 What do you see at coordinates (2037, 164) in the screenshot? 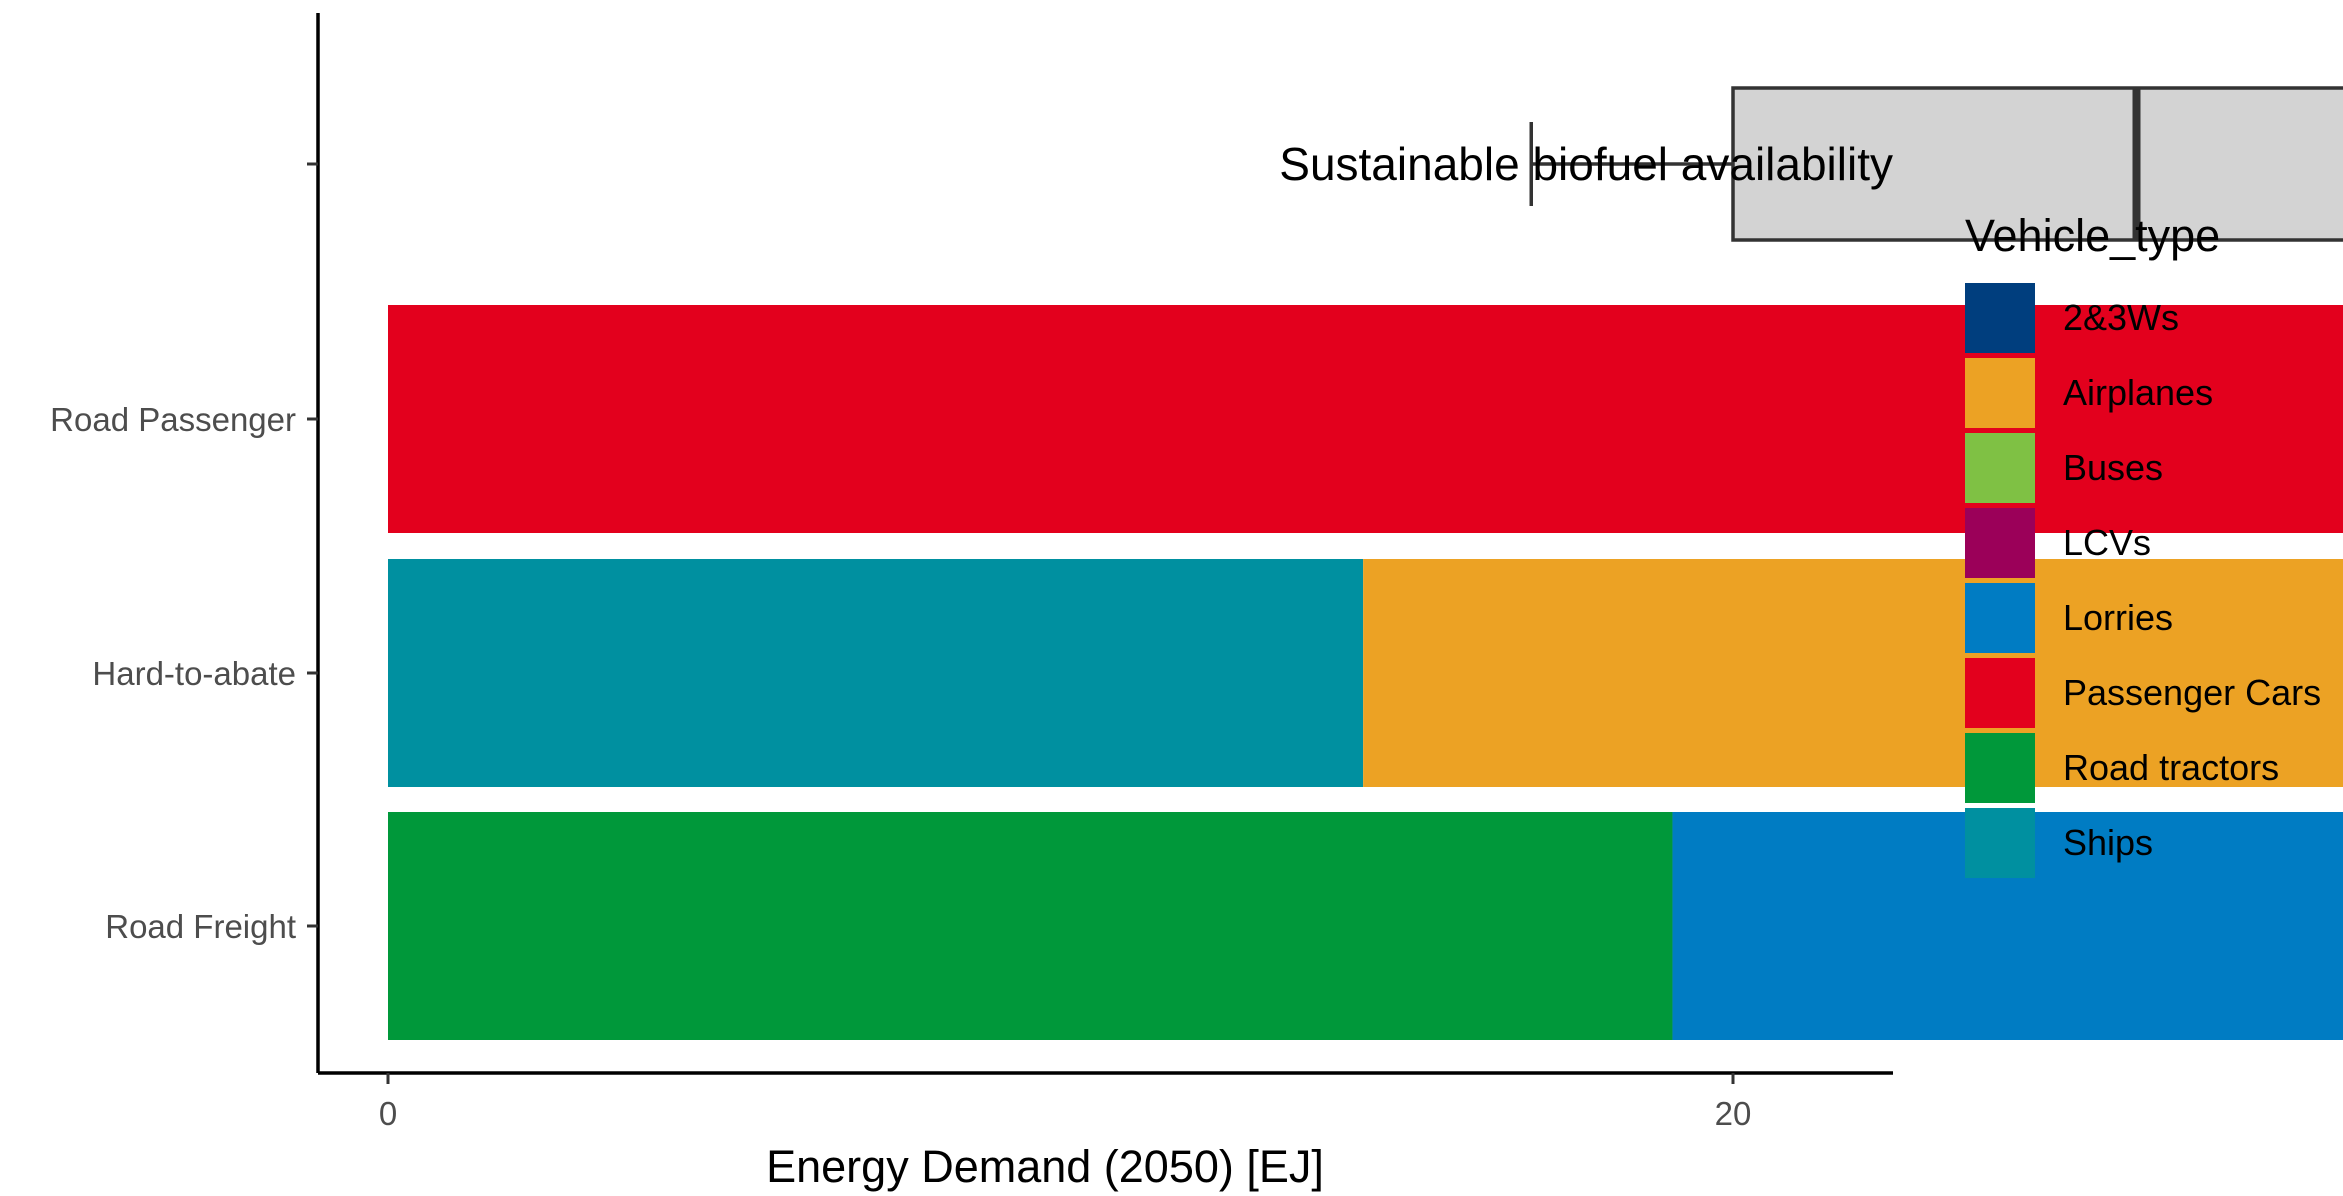
I see `boxplot-box` at bounding box center [2037, 164].